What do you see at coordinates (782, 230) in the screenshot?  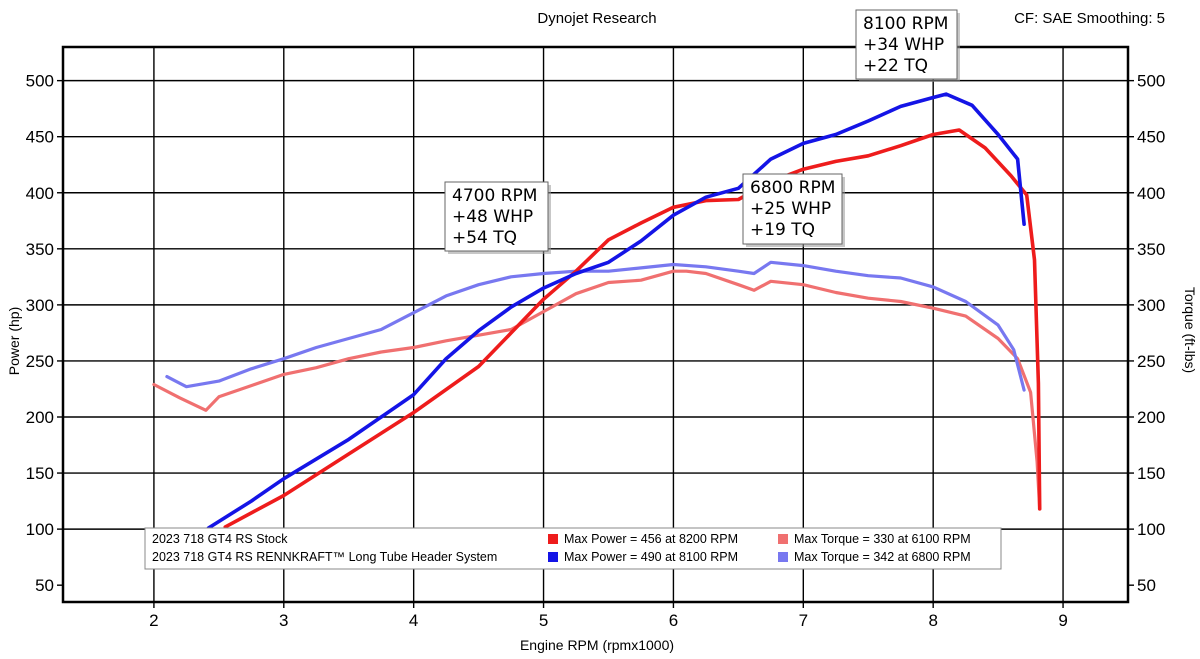 I see `annotation-line: +19 TQ` at bounding box center [782, 230].